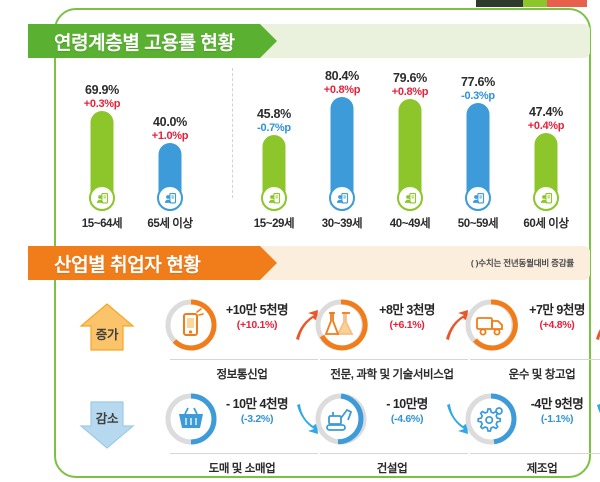 The width and height of the screenshot is (600, 482). I want to click on decrease-item-1: - 10만명 (-4.6%) 건설업, so click(392, 432).